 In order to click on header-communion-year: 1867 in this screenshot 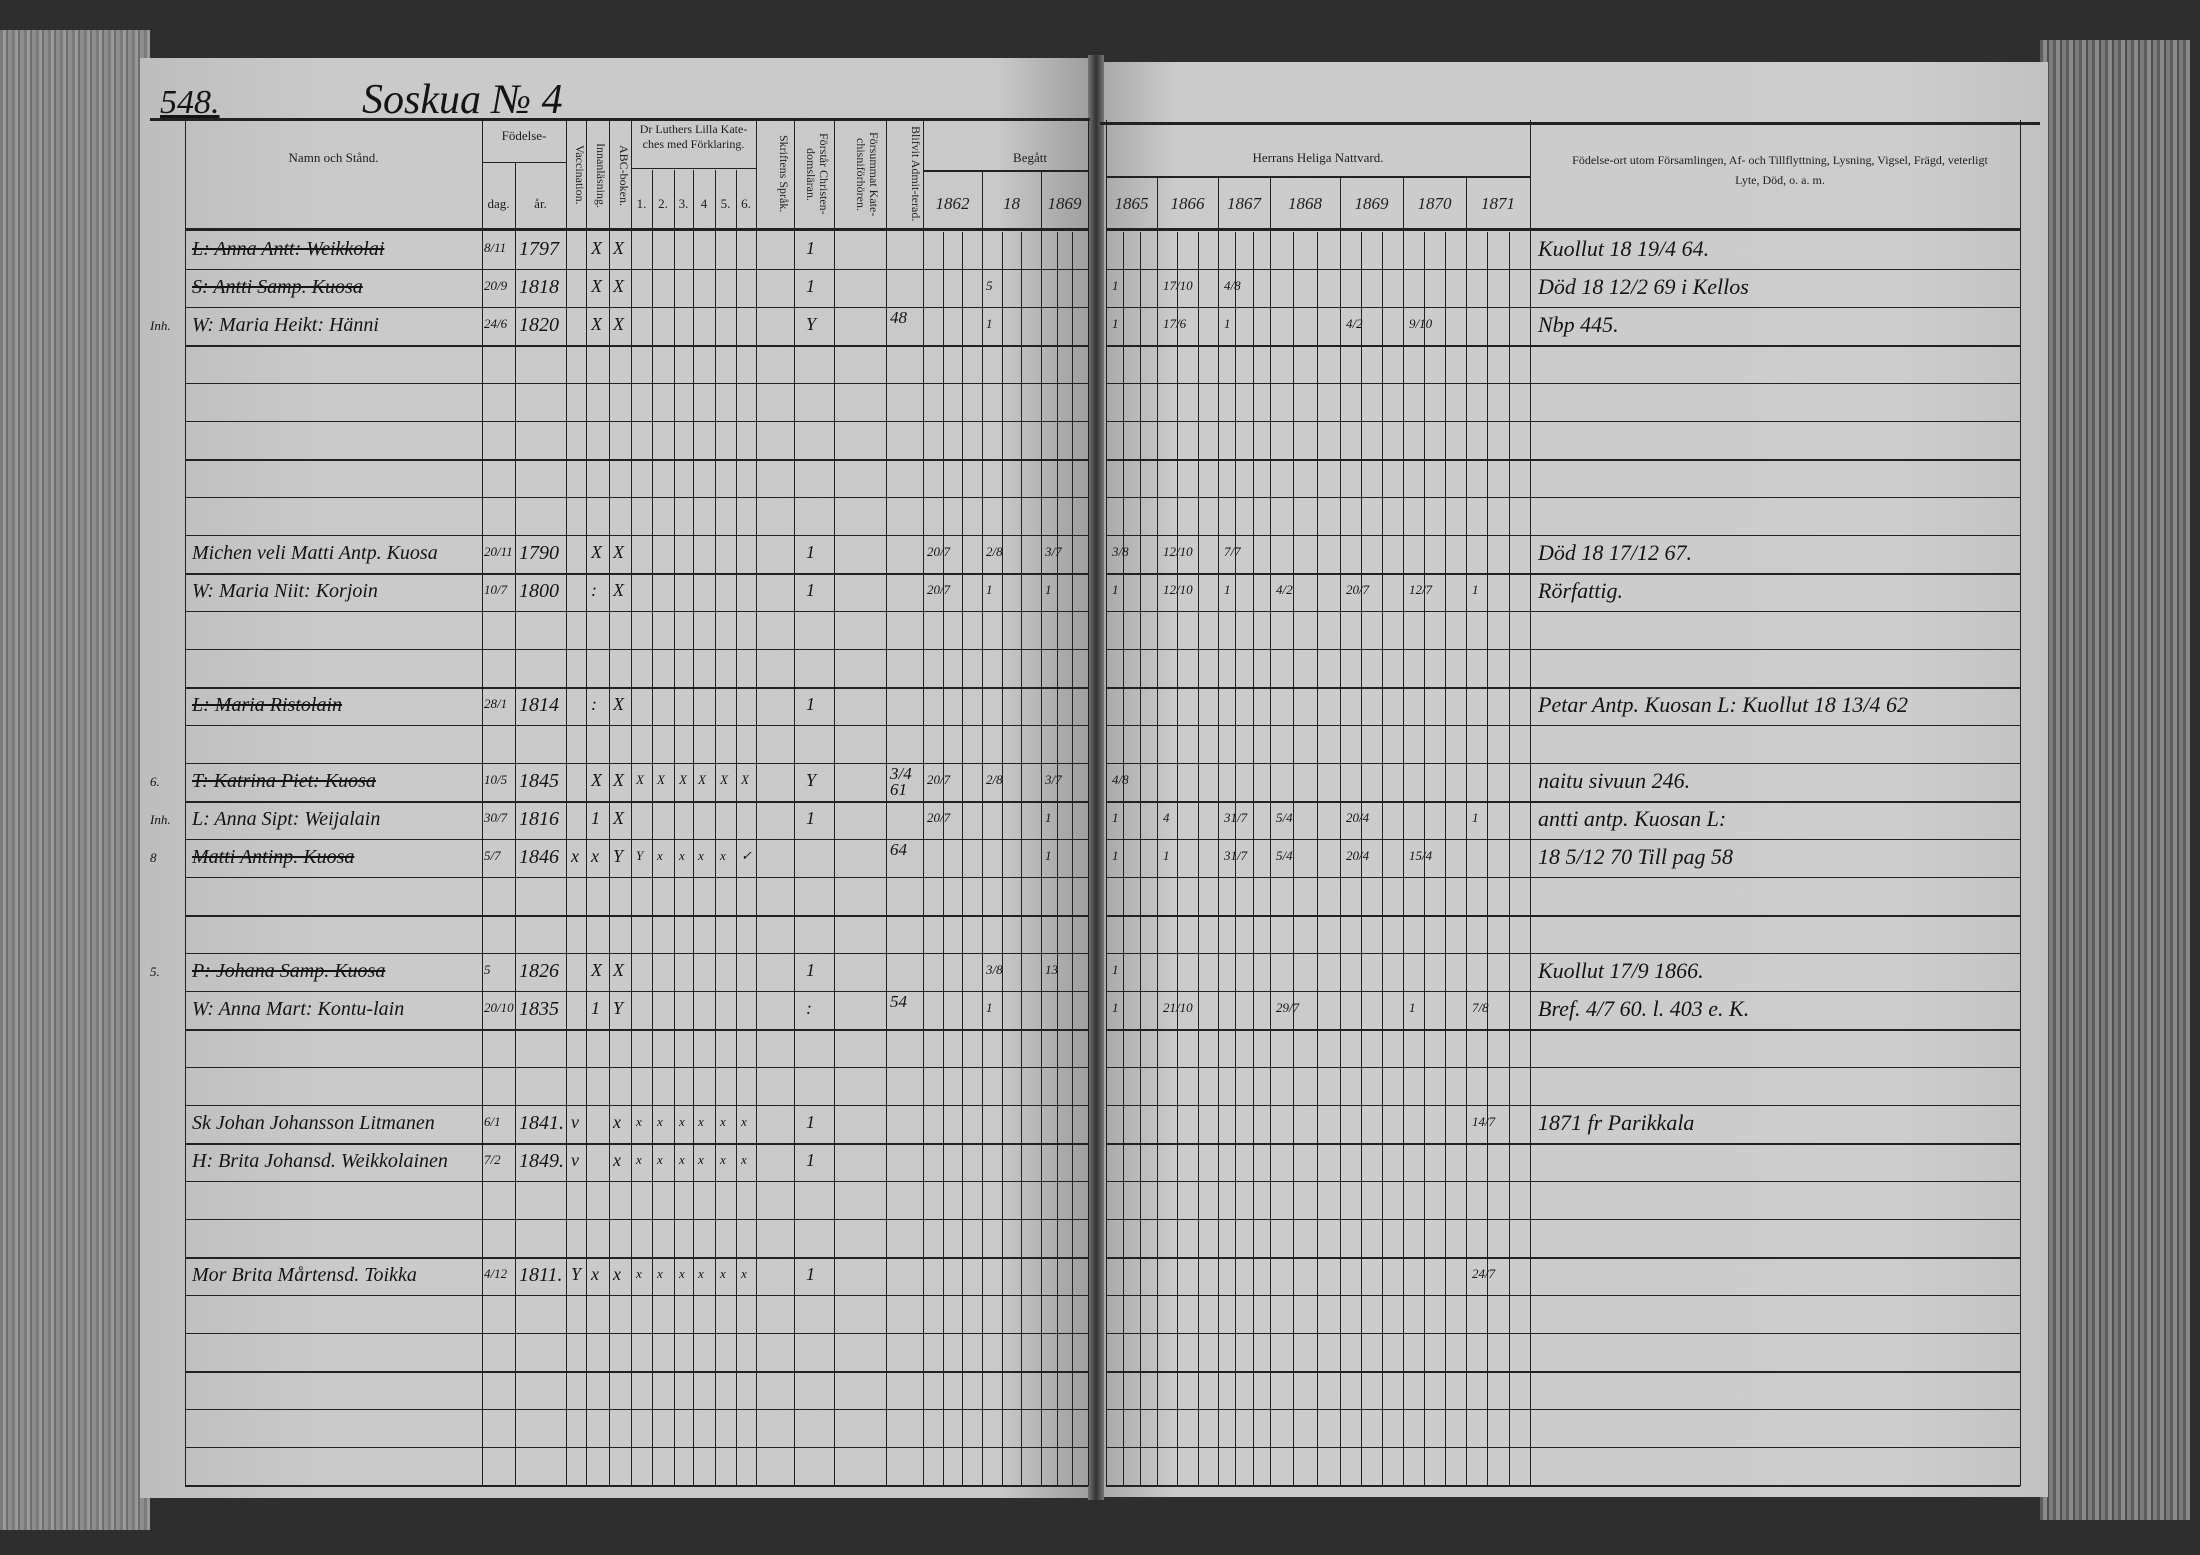, I will do `click(1244, 203)`.